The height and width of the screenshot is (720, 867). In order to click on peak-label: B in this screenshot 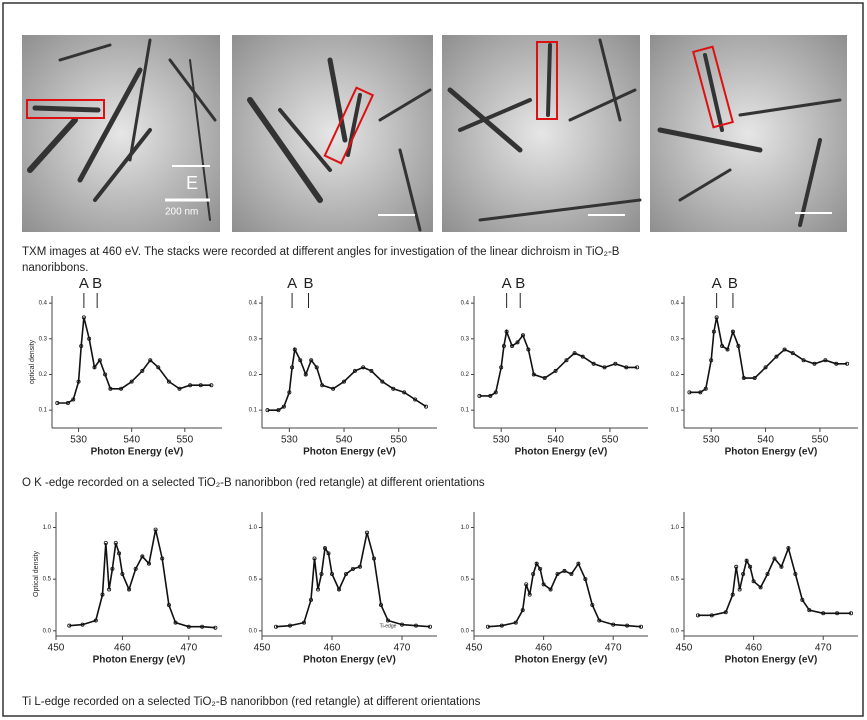, I will do `click(308, 283)`.